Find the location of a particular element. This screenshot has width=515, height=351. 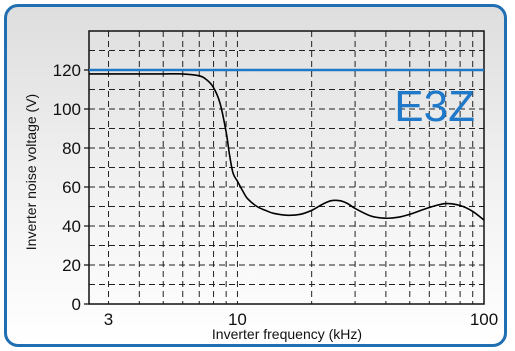

x-tick-label: 3 is located at coordinates (108, 319).